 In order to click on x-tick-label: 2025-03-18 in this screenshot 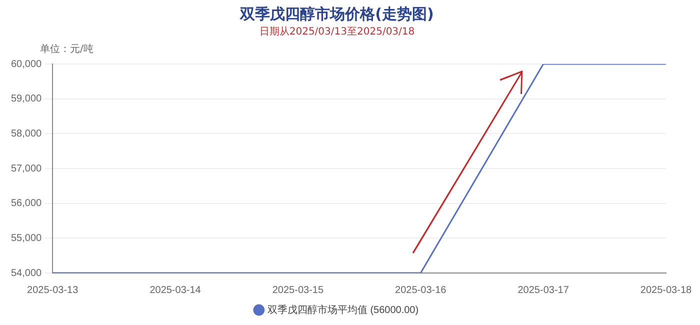, I will do `click(666, 290)`.